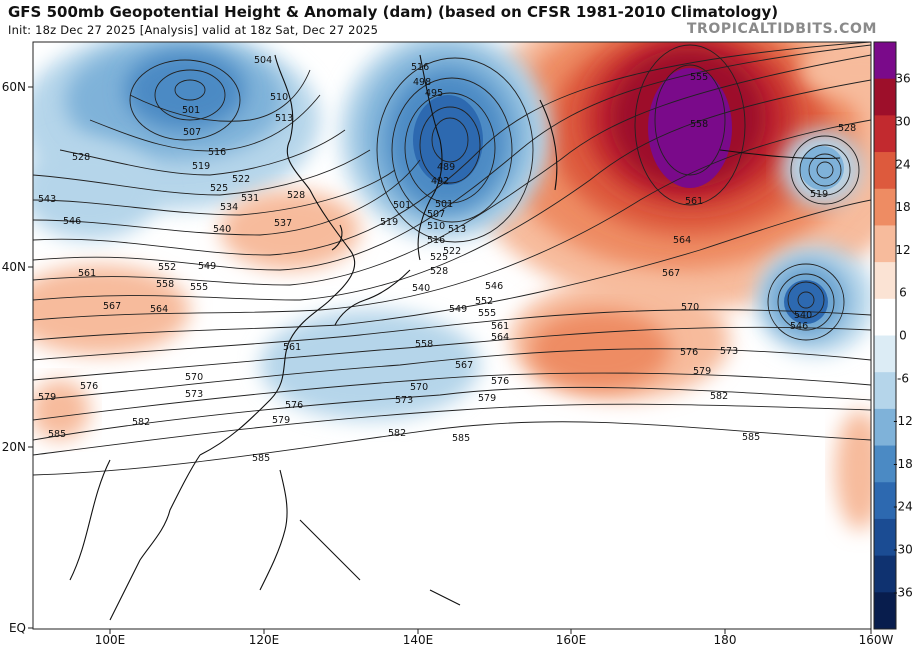 Image resolution: width=921 pixels, height=647 pixels. Describe the element at coordinates (17, 628) in the screenshot. I see `lat-label: EQ` at that location.